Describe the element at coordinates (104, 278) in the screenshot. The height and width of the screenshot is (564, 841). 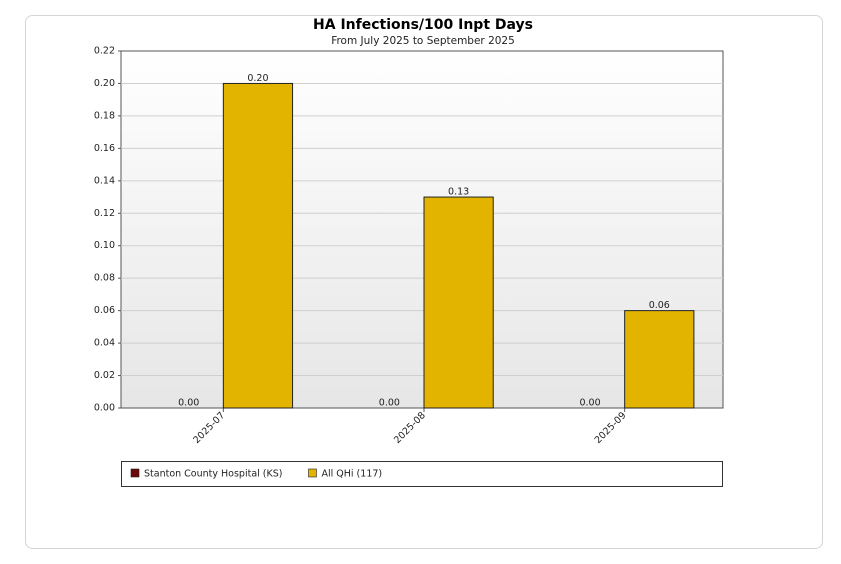
I see `y-tick-label: 0.08` at that location.